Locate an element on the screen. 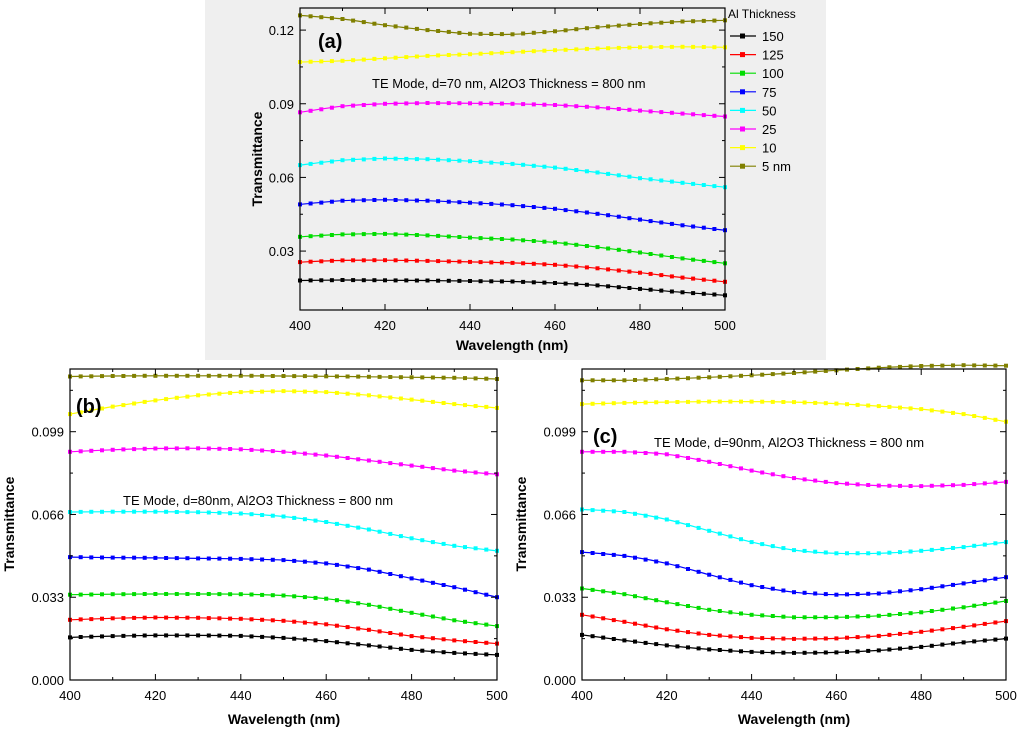 The width and height of the screenshot is (1024, 732). y-tick-label: 0.03 is located at coordinates (281, 251).